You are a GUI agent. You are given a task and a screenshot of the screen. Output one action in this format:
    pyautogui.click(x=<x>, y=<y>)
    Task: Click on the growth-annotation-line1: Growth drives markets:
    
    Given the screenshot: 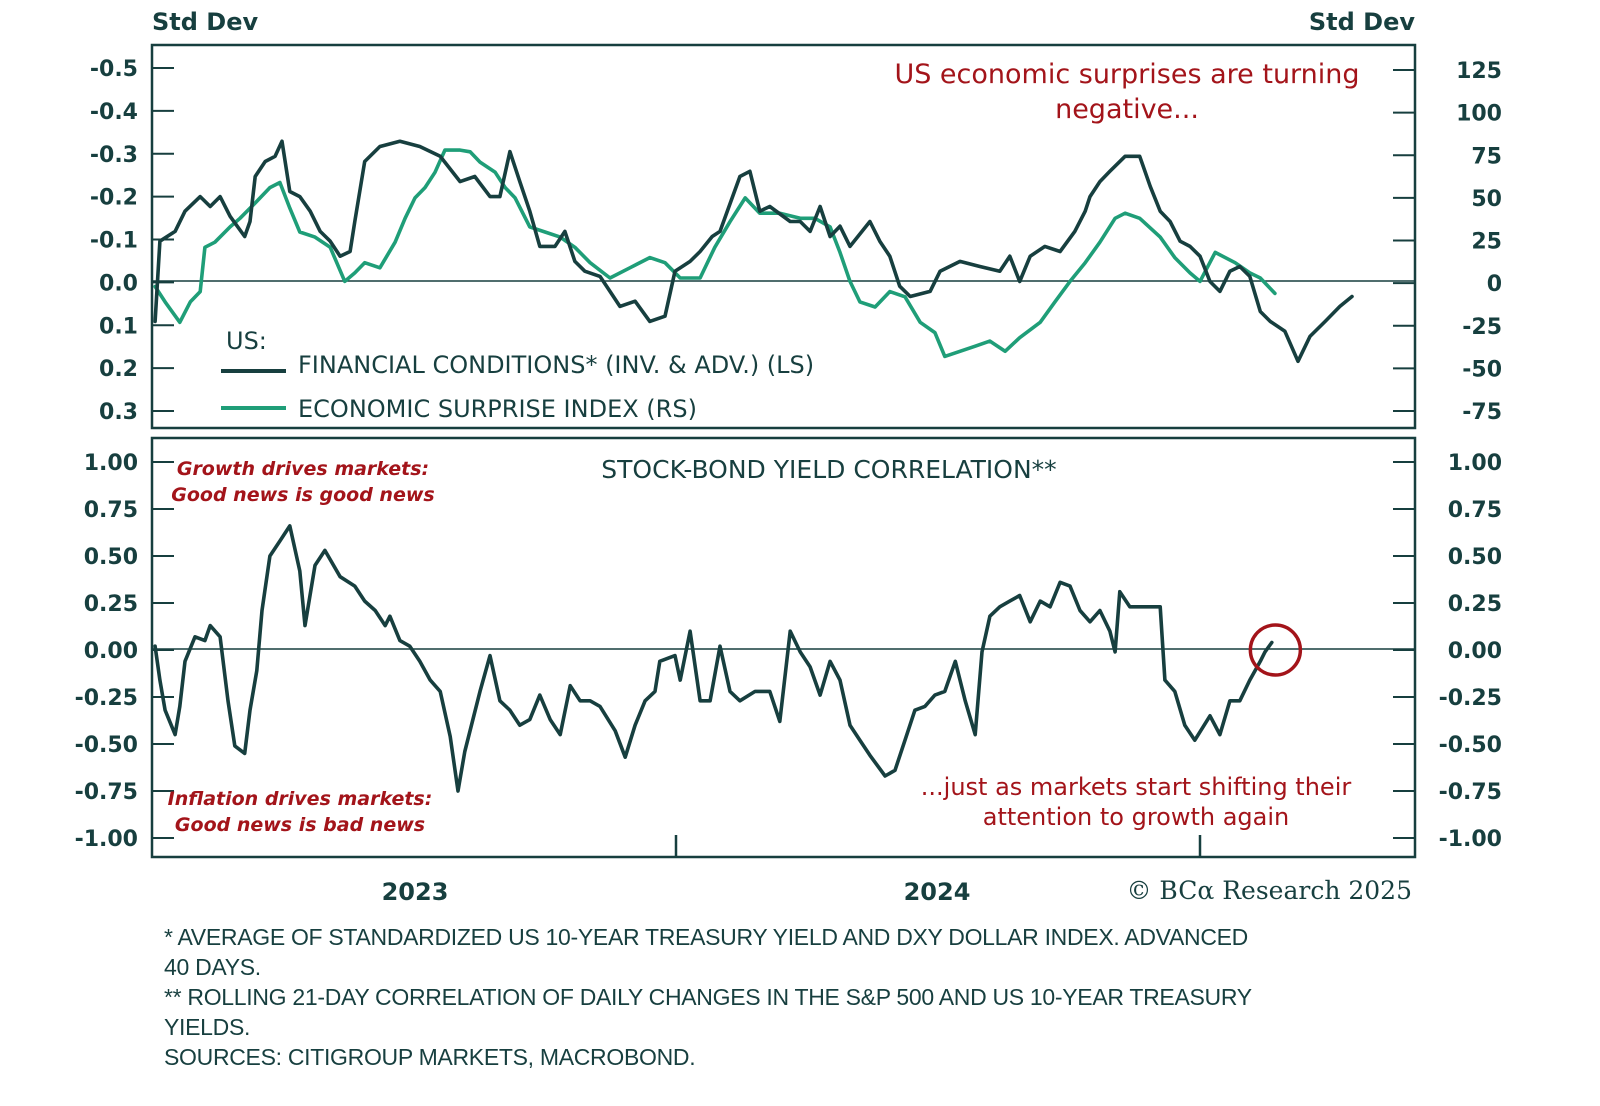 What is the action you would take?
    pyautogui.click(x=303, y=469)
    